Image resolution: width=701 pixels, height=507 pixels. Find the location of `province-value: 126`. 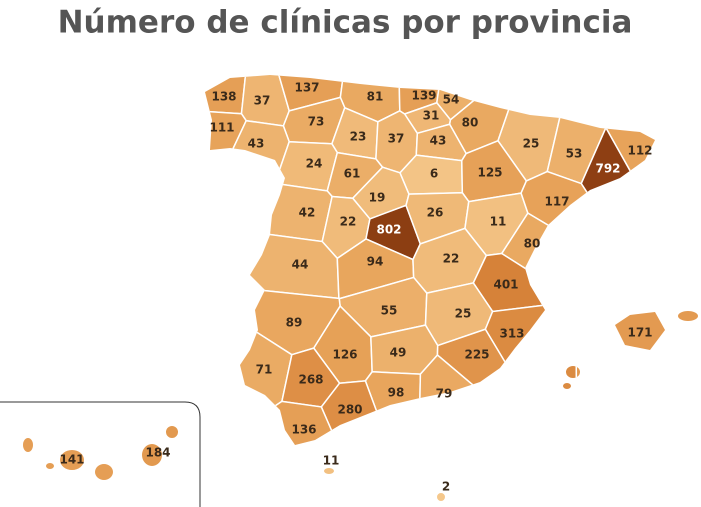

province-value: 126 is located at coordinates (344, 355).